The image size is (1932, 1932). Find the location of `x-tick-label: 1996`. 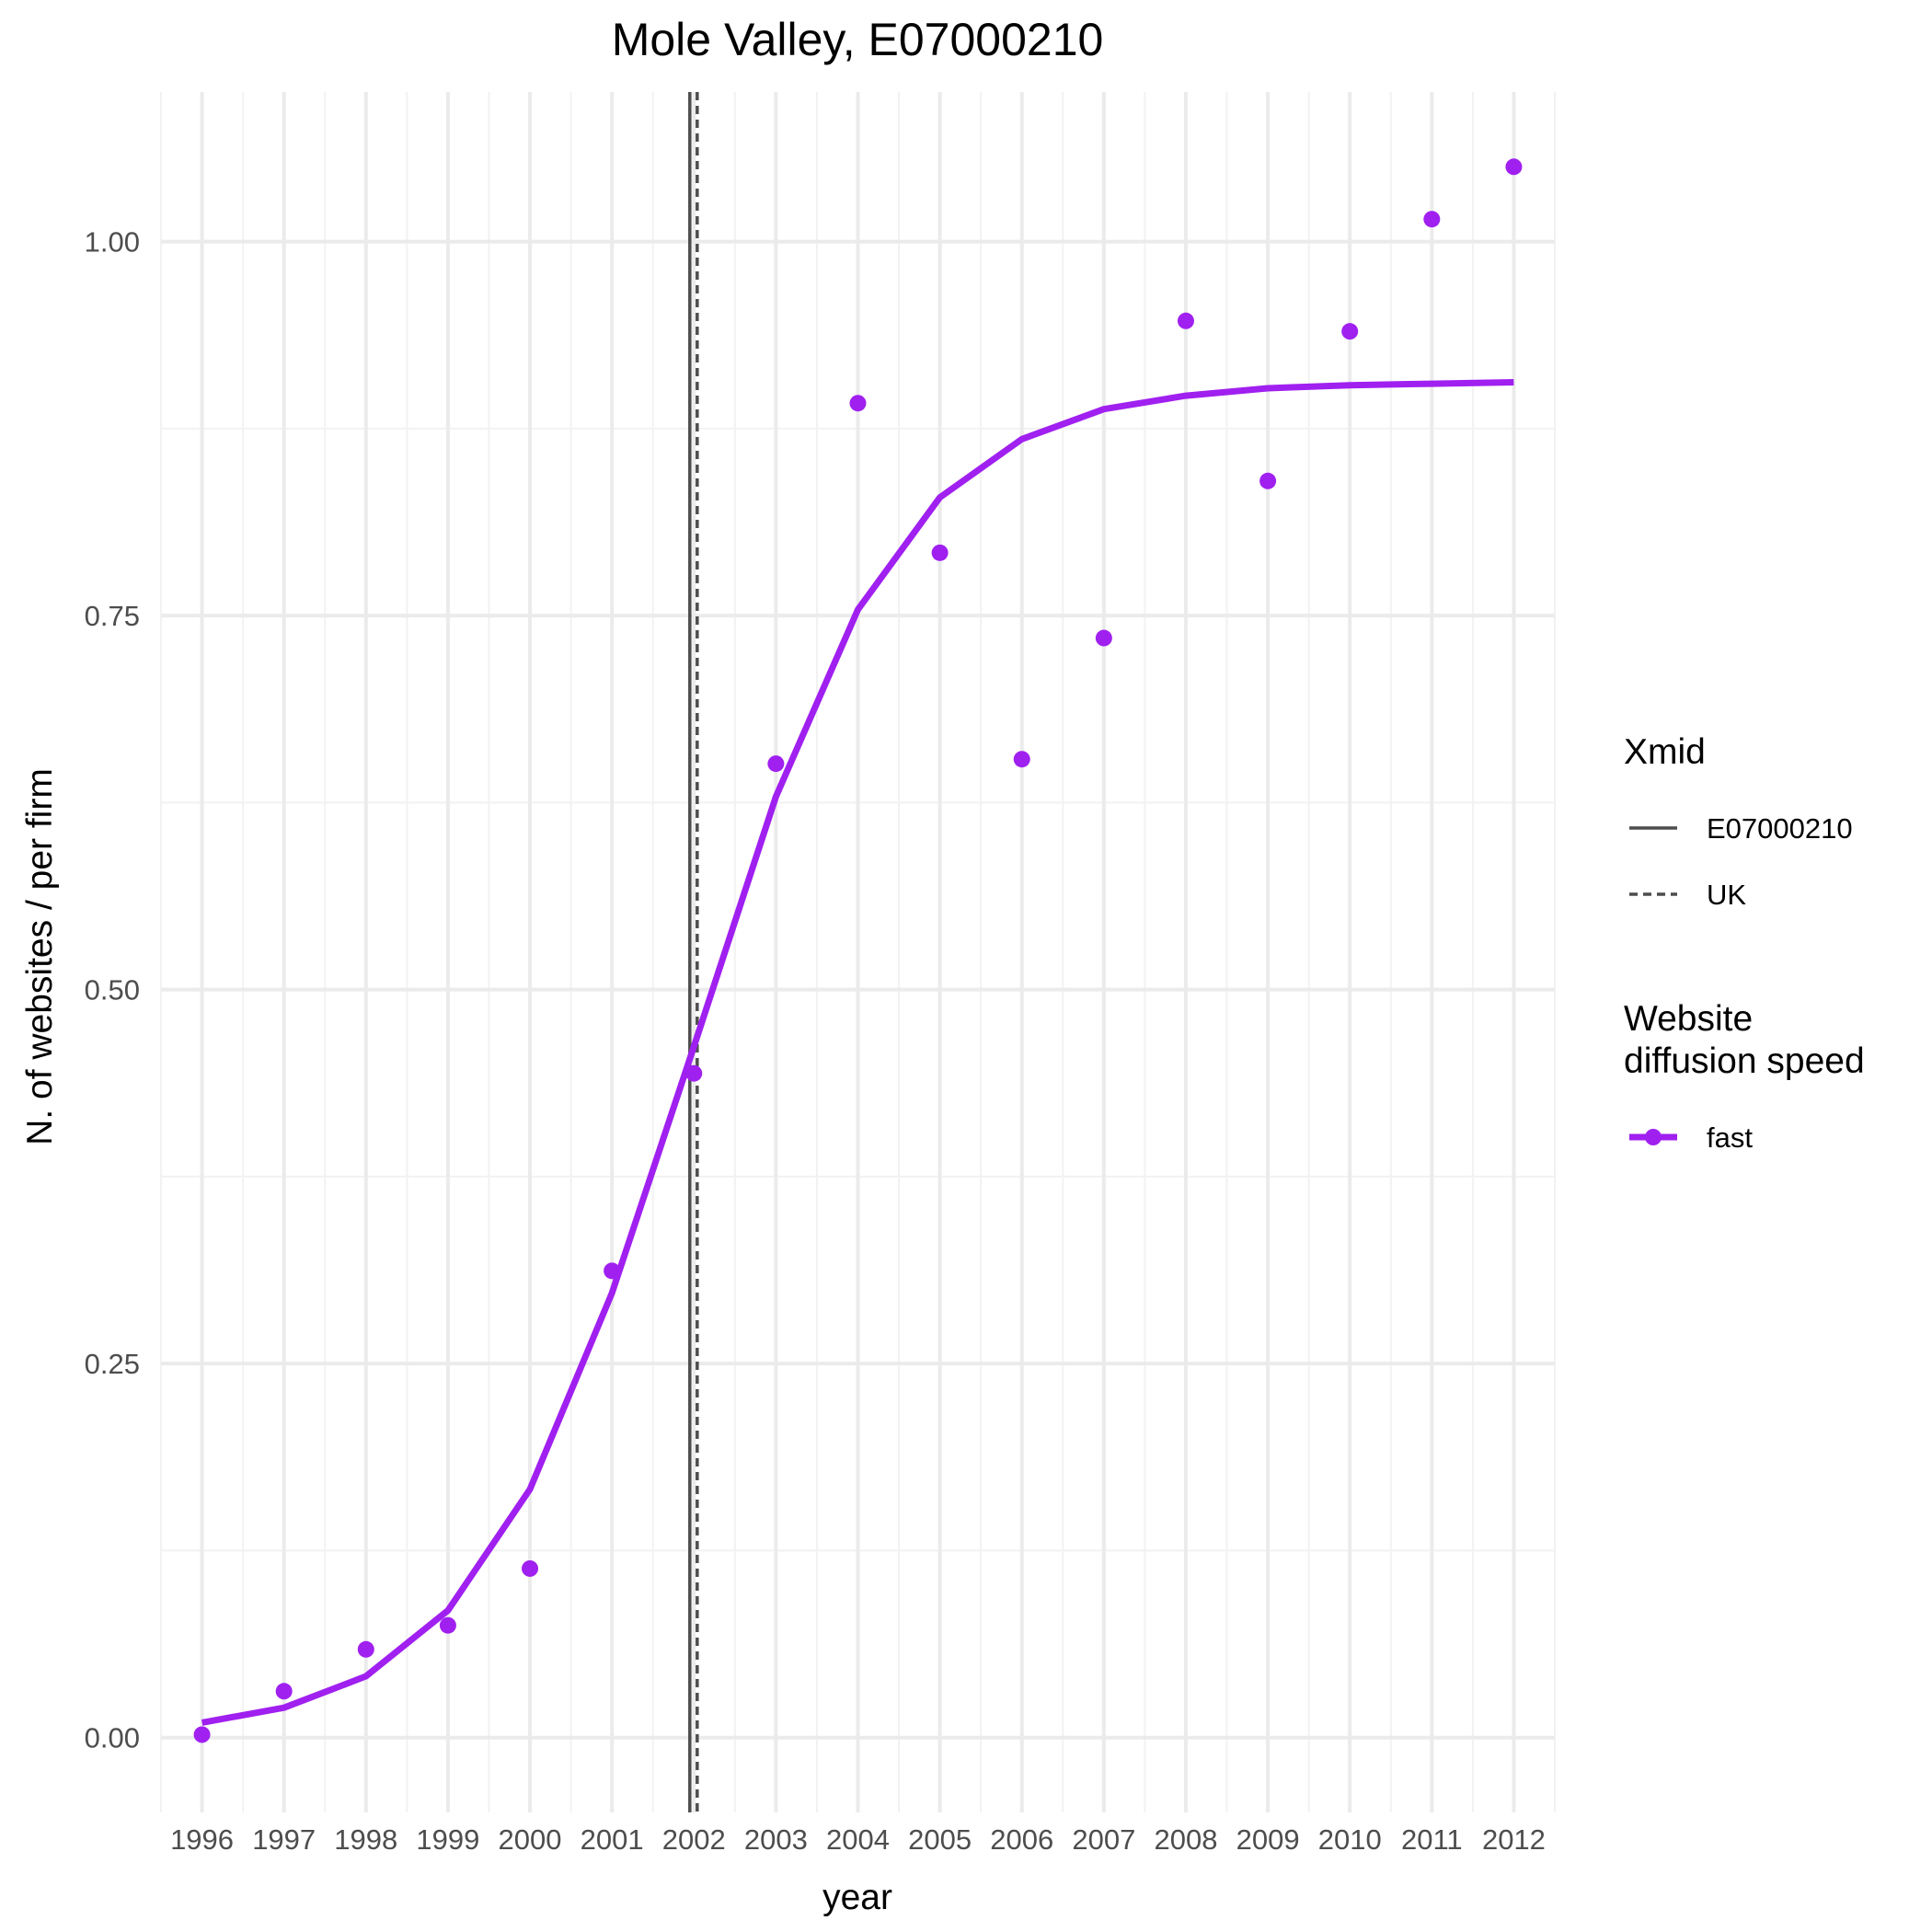

x-tick-label: 1996 is located at coordinates (202, 1839).